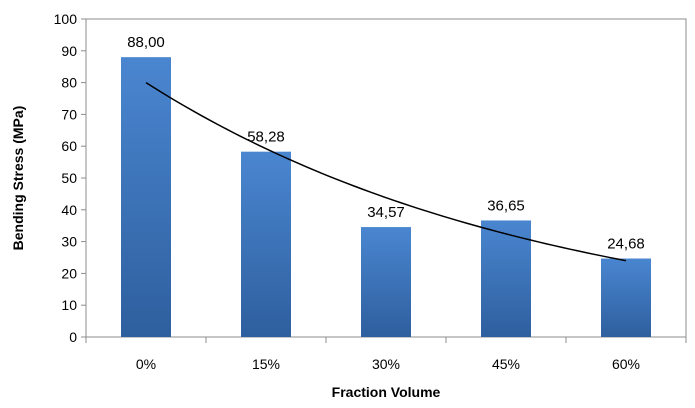 Image resolution: width=695 pixels, height=408 pixels. Describe the element at coordinates (386, 354) in the screenshot. I see `x-axis: 0% 15% 30% 45% 60%` at that location.